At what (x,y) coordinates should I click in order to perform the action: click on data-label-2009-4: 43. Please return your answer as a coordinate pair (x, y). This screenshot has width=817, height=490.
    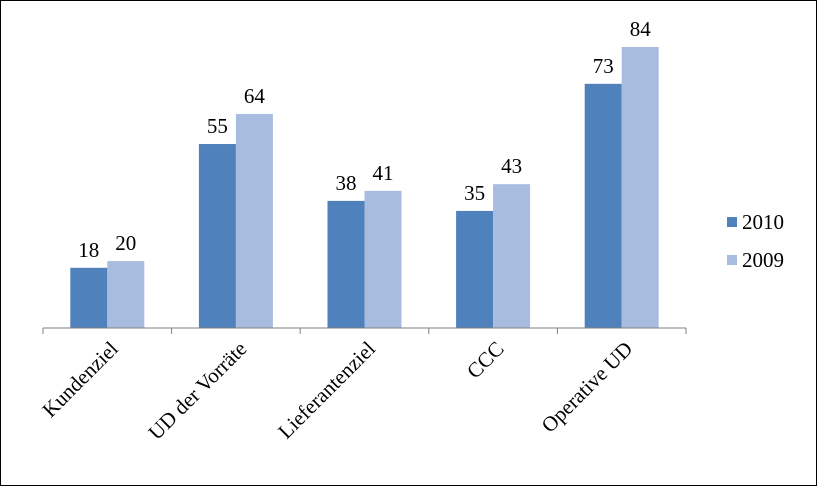
    Looking at the image, I should click on (511, 166).